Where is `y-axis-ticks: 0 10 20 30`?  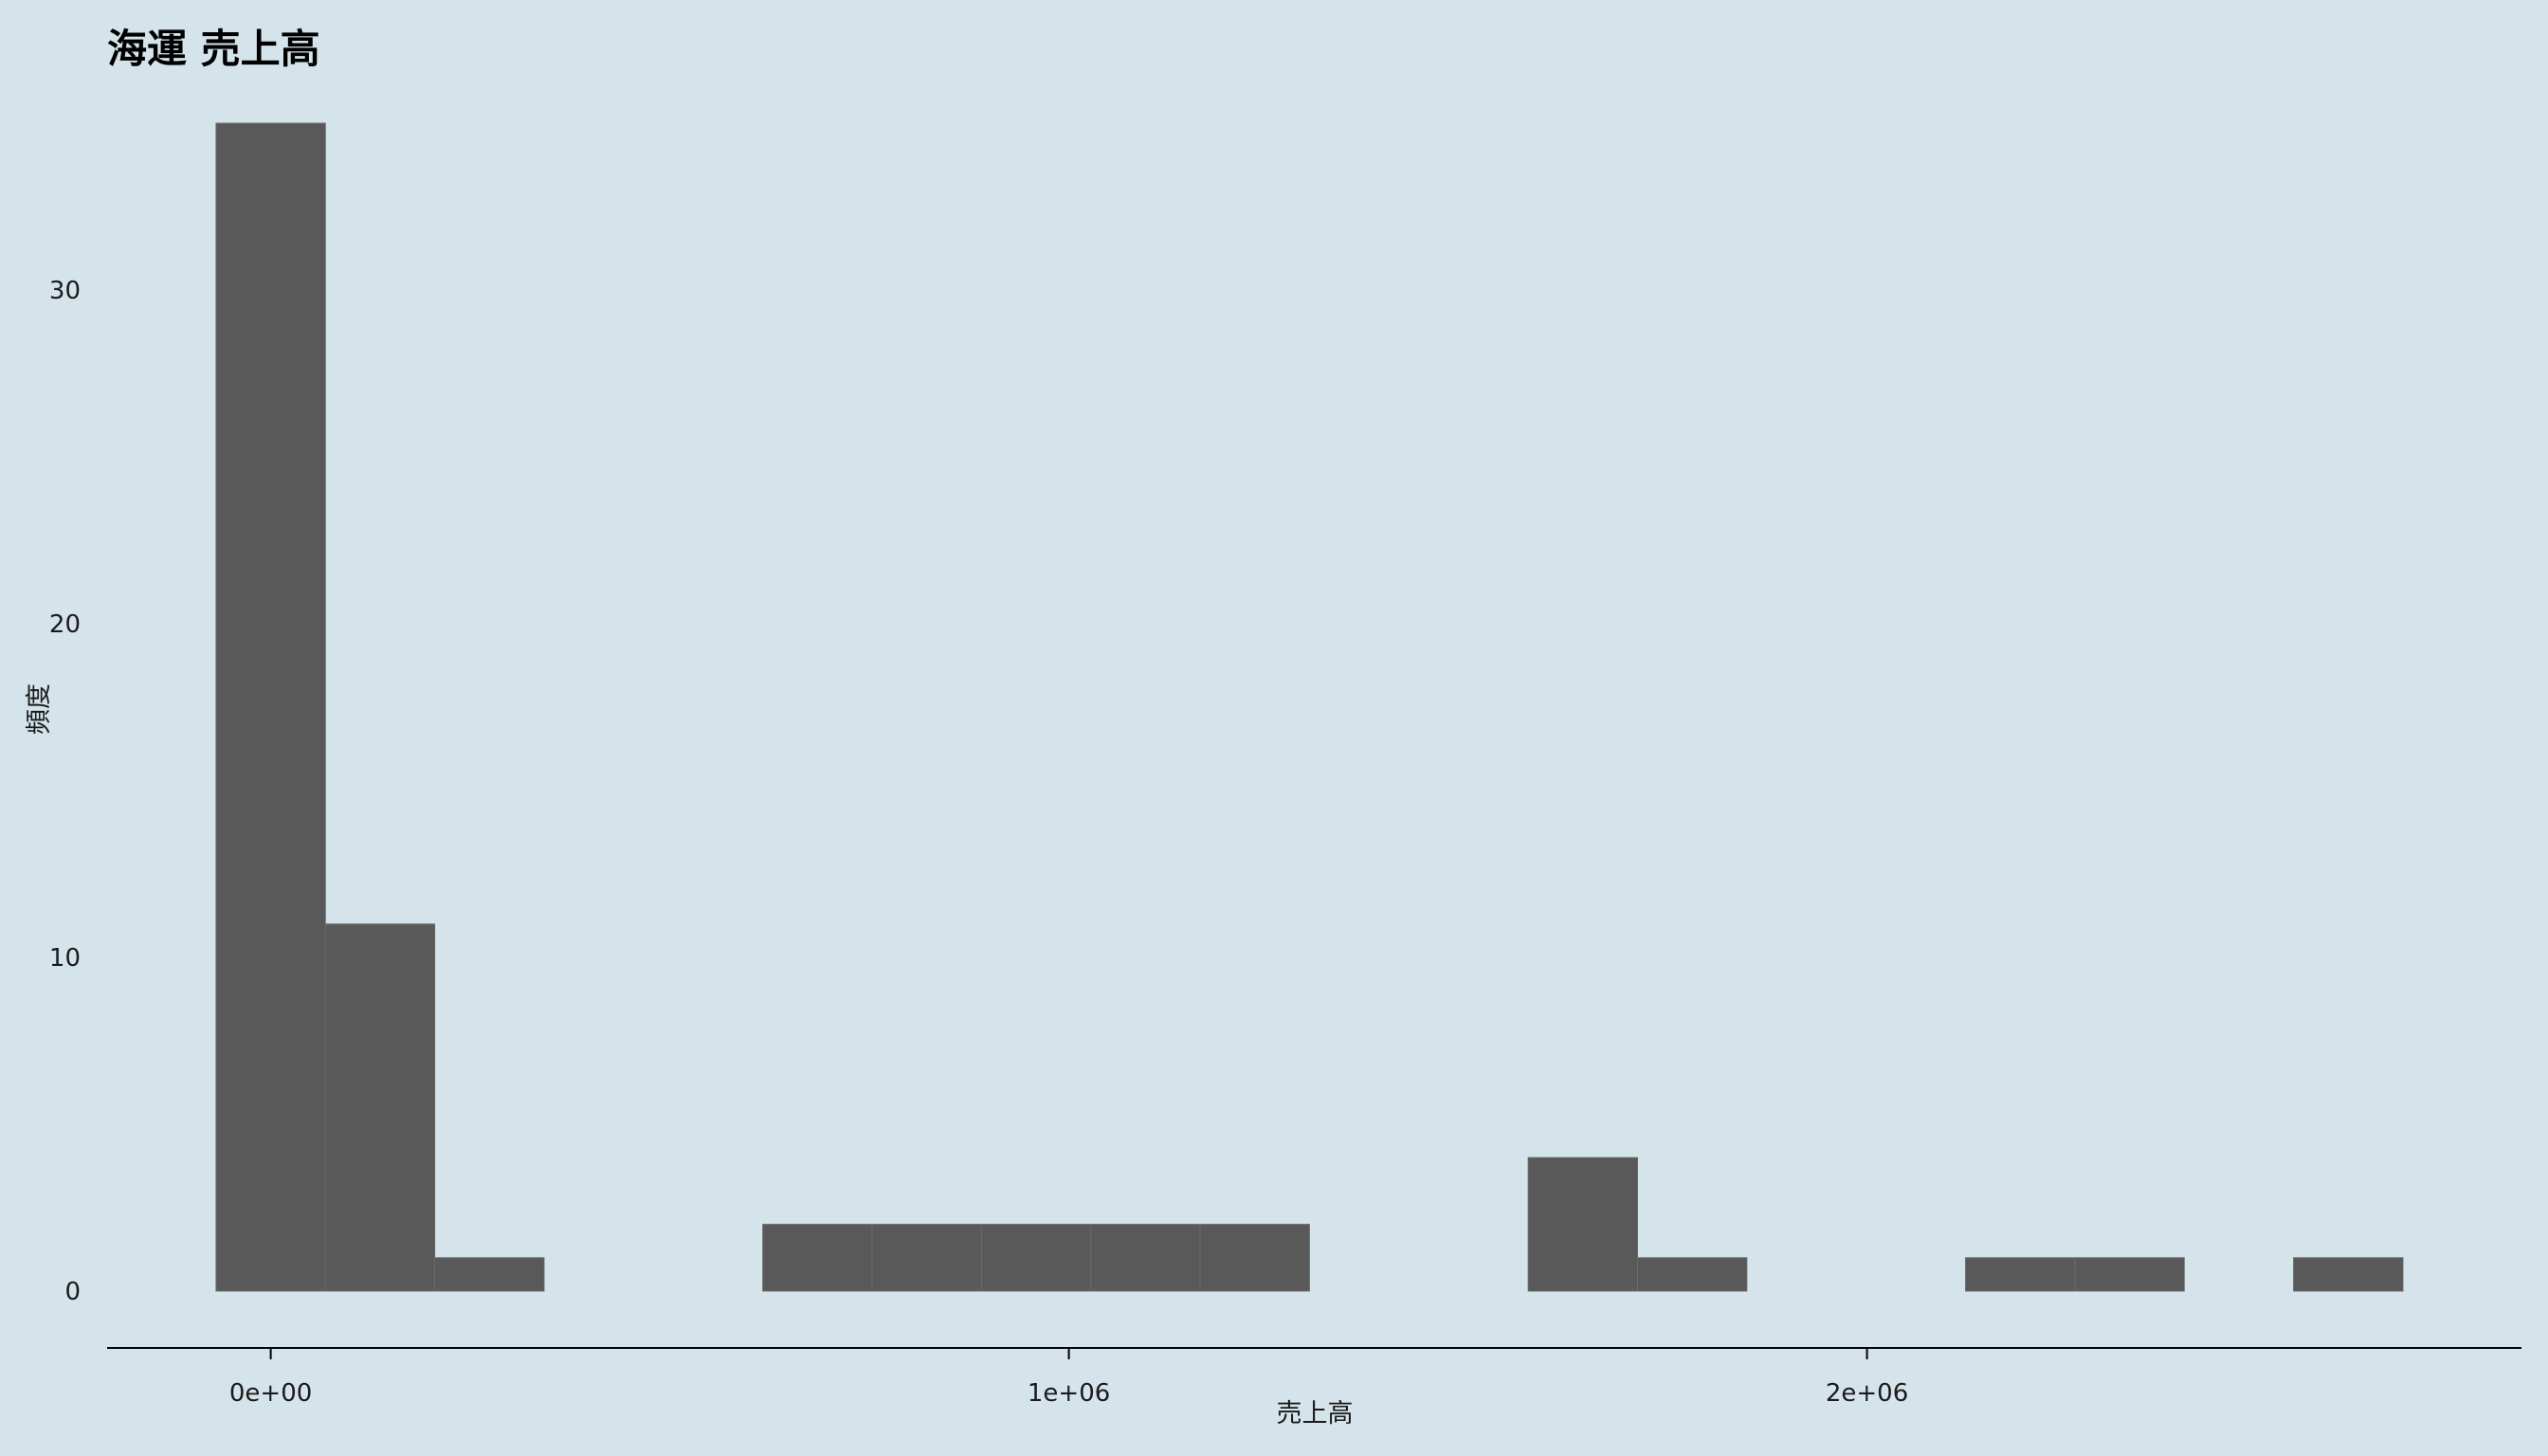
y-axis-ticks: 0 10 20 30 is located at coordinates (65, 791).